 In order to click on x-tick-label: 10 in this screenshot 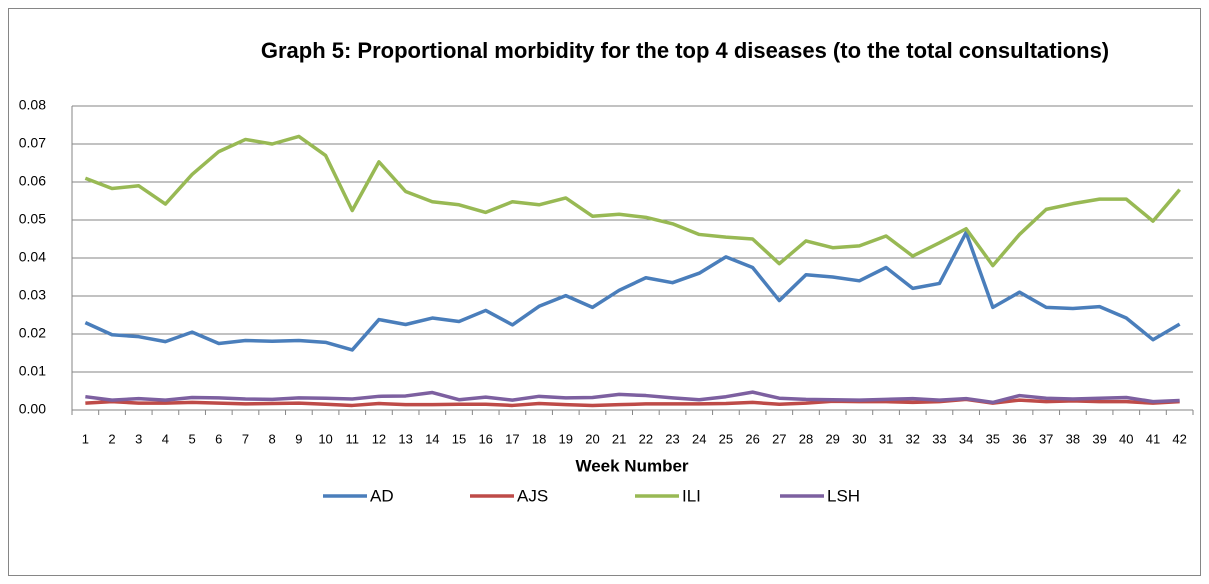, I will do `click(325, 438)`.